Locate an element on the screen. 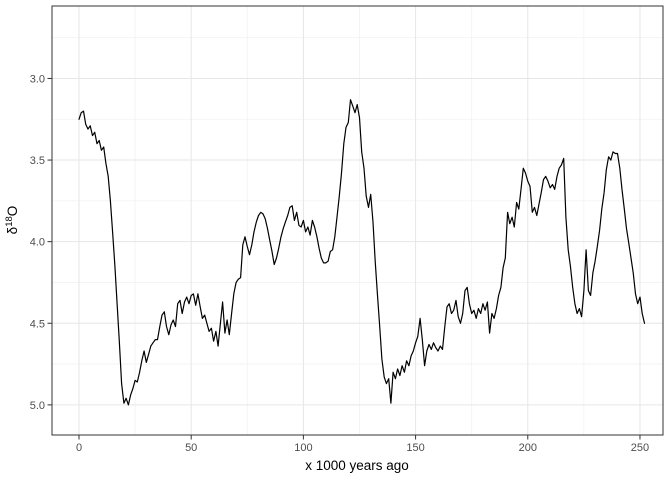 The height and width of the screenshot is (485, 672). x-tick-label: 250 is located at coordinates (640, 448).